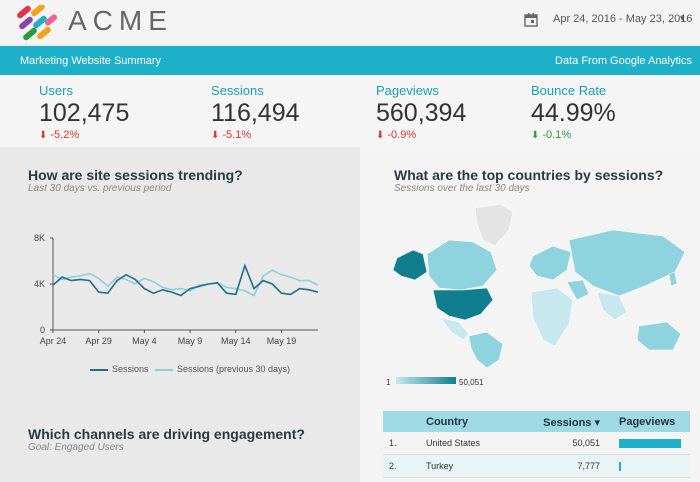  I want to click on trend-title: How are site sessions trending?, so click(135, 175).